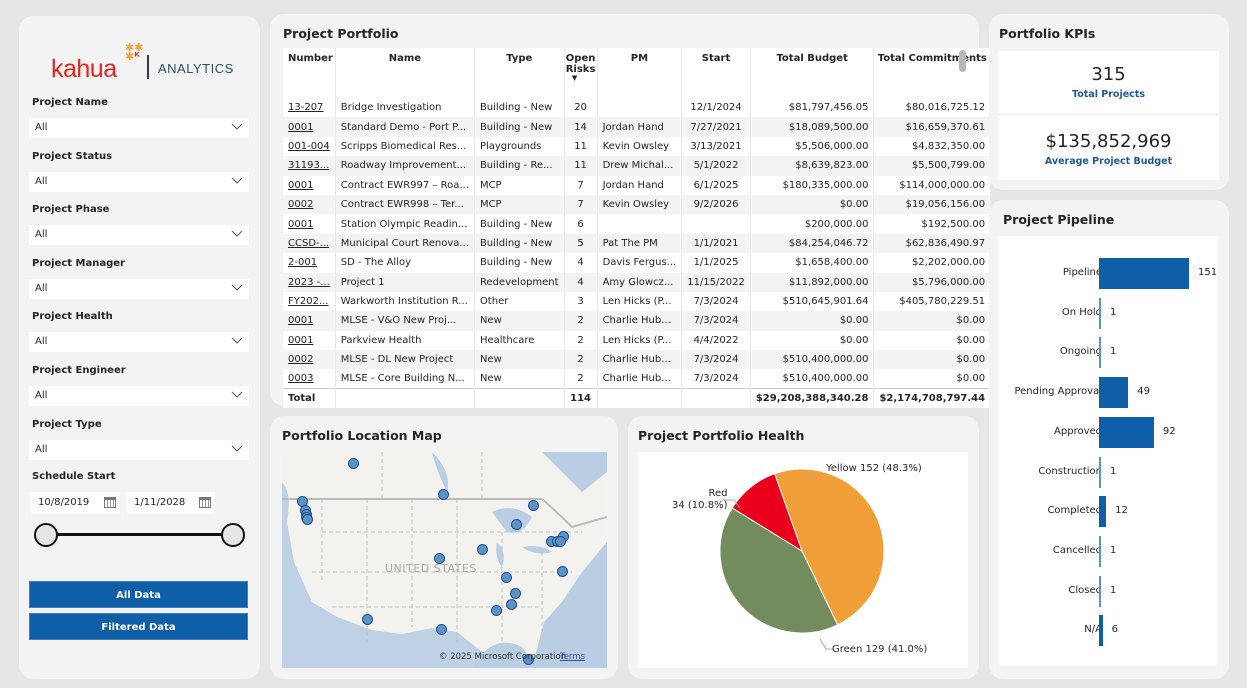  I want to click on date-range-start-handle, so click(46, 535).